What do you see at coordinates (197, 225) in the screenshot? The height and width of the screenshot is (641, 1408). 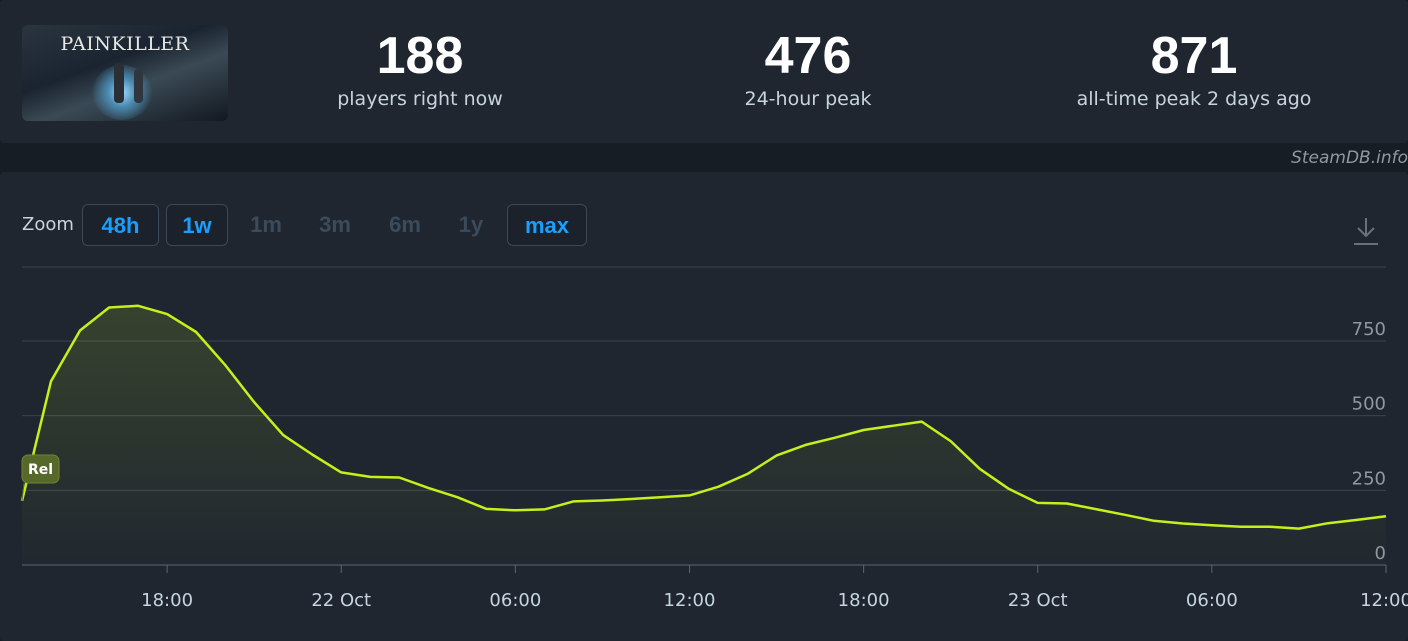 I see `zoom-1w-button: 1w` at bounding box center [197, 225].